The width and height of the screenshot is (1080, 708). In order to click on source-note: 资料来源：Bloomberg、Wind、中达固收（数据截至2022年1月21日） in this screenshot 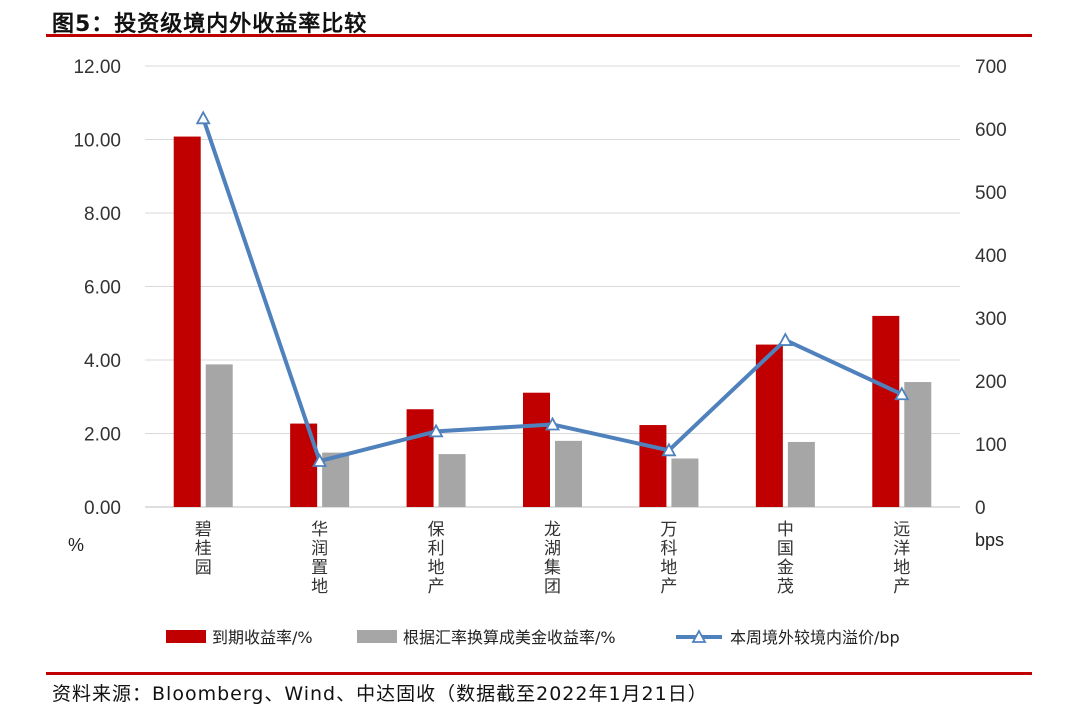, I will do `click(380, 694)`.